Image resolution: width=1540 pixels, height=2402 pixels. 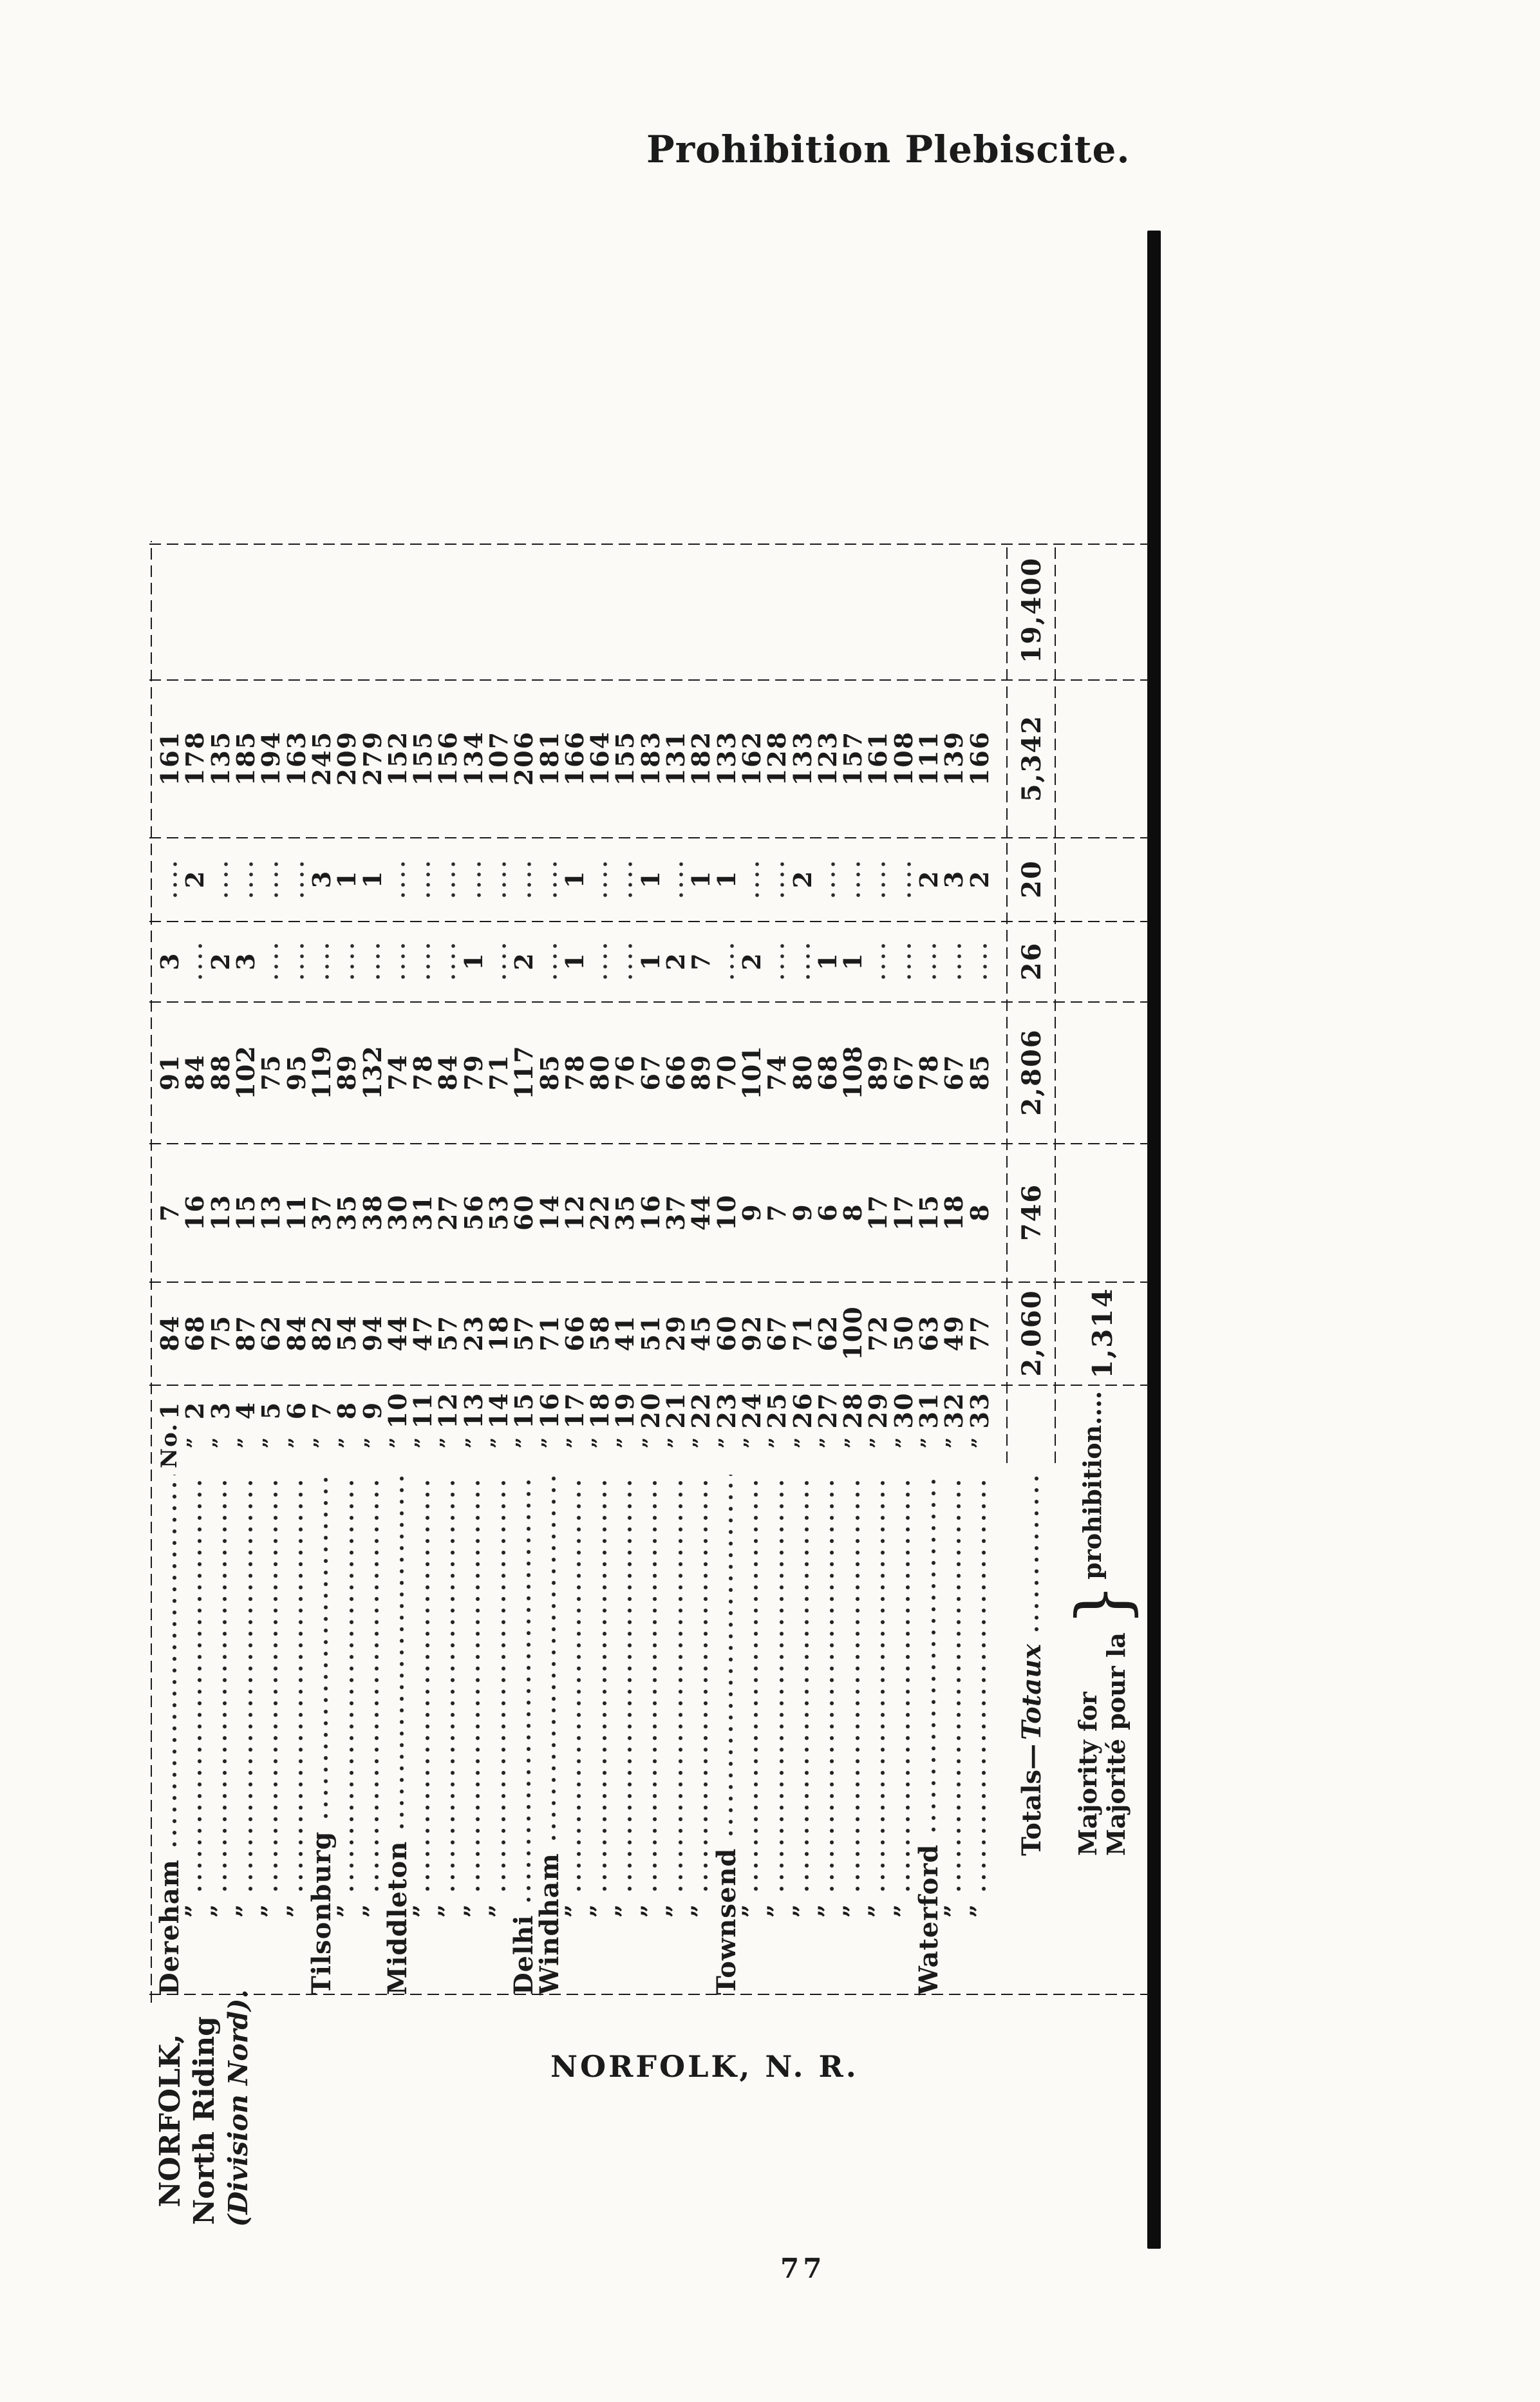 What do you see at coordinates (195, 1272) in the screenshot?
I see `table-row: ” ” 2 68 16 84 2 178` at bounding box center [195, 1272].